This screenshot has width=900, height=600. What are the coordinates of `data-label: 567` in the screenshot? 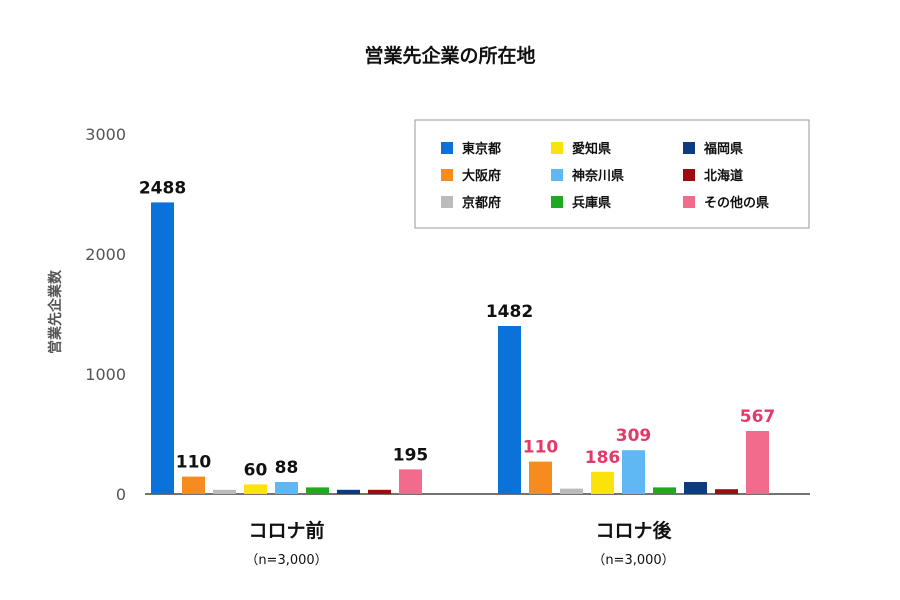 It's located at (758, 417).